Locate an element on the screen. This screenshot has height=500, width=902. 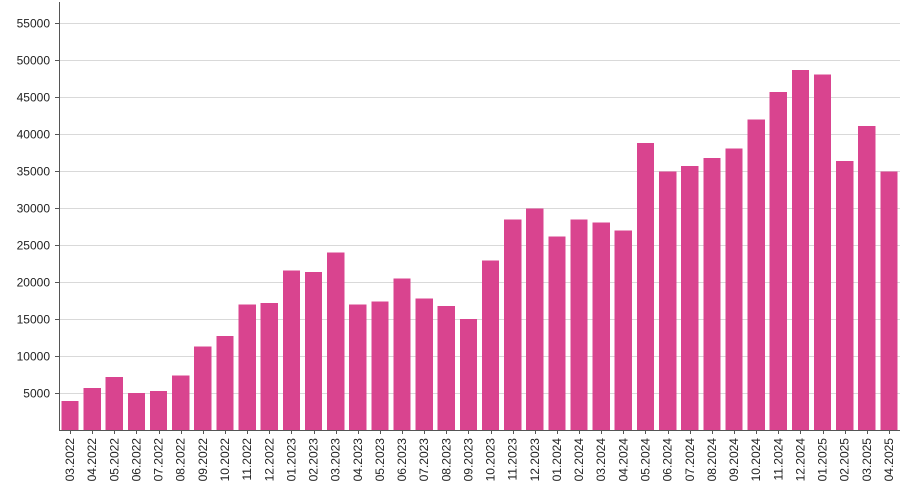
bar-12.2022 is located at coordinates (269, 366).